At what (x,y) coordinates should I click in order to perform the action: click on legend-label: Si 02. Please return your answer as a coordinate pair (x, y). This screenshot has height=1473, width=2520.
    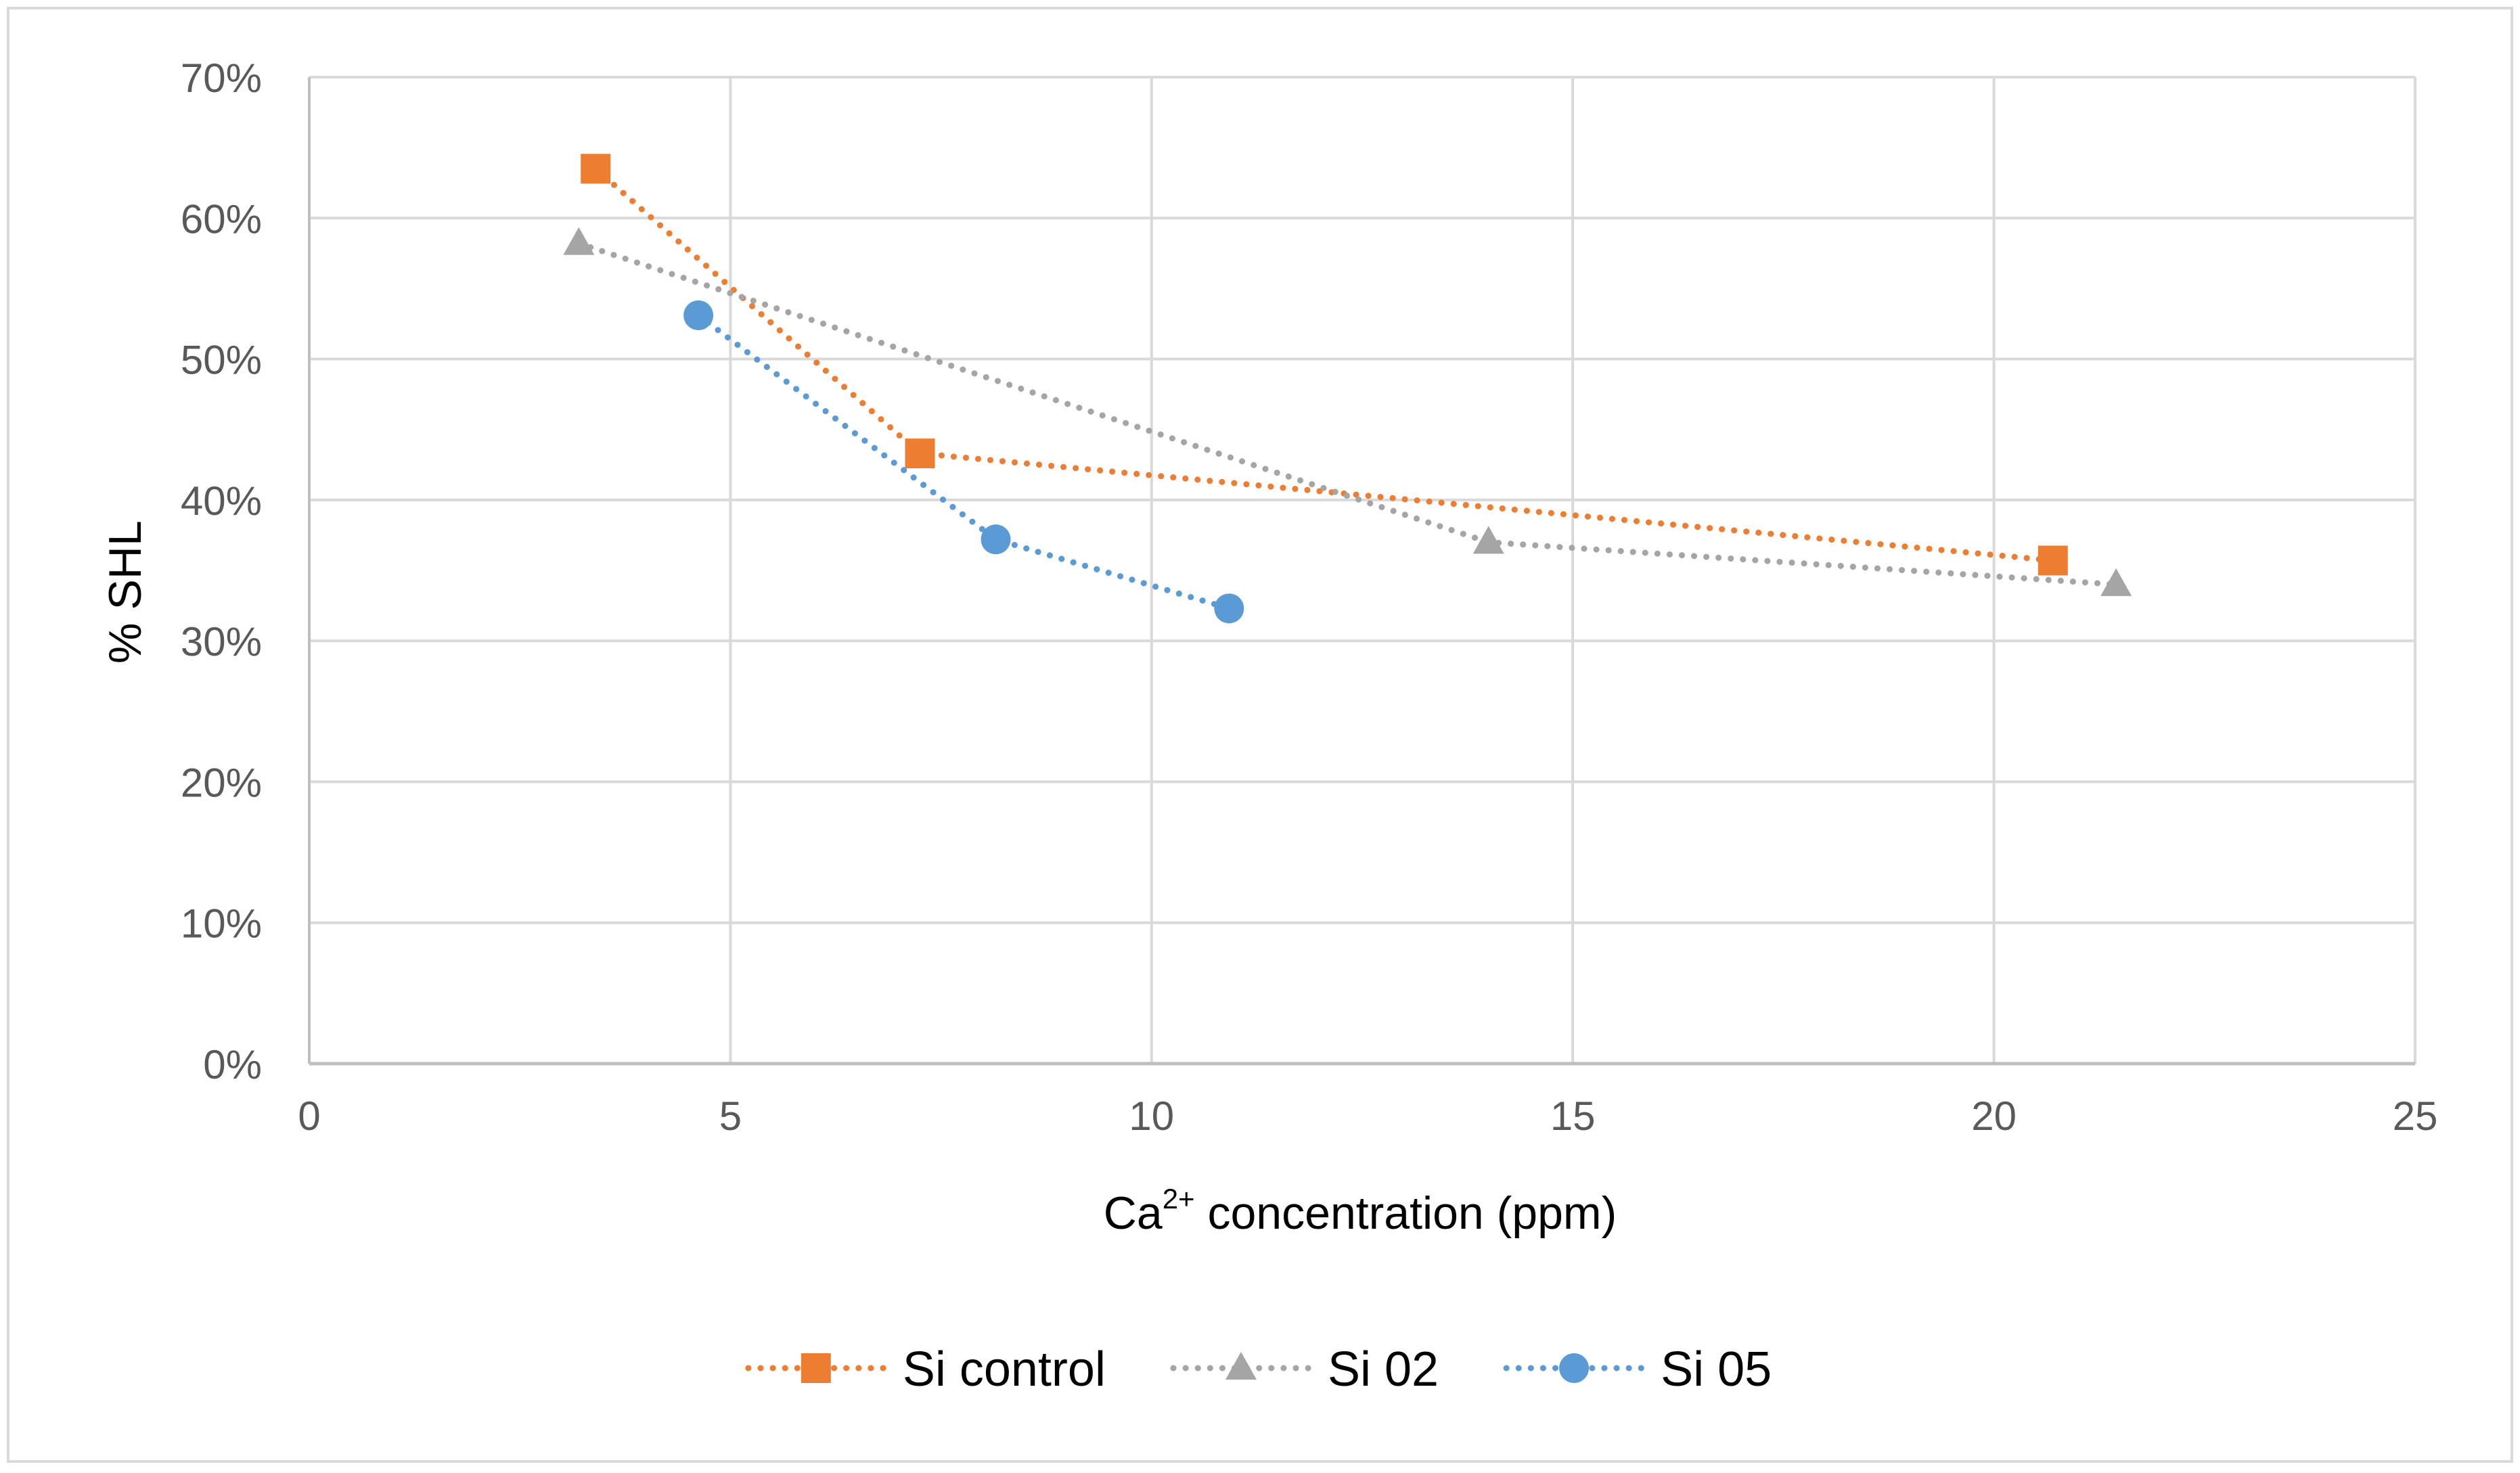
    Looking at the image, I should click on (1383, 1369).